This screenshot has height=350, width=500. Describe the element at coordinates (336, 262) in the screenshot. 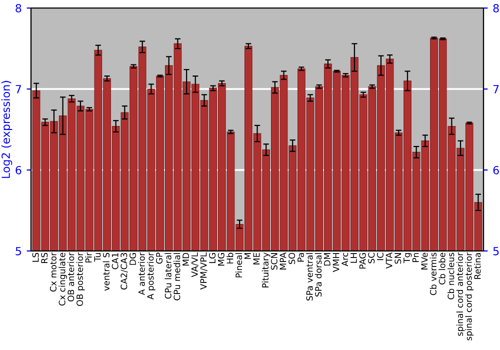

I see `x-tick-label: VMH` at that location.